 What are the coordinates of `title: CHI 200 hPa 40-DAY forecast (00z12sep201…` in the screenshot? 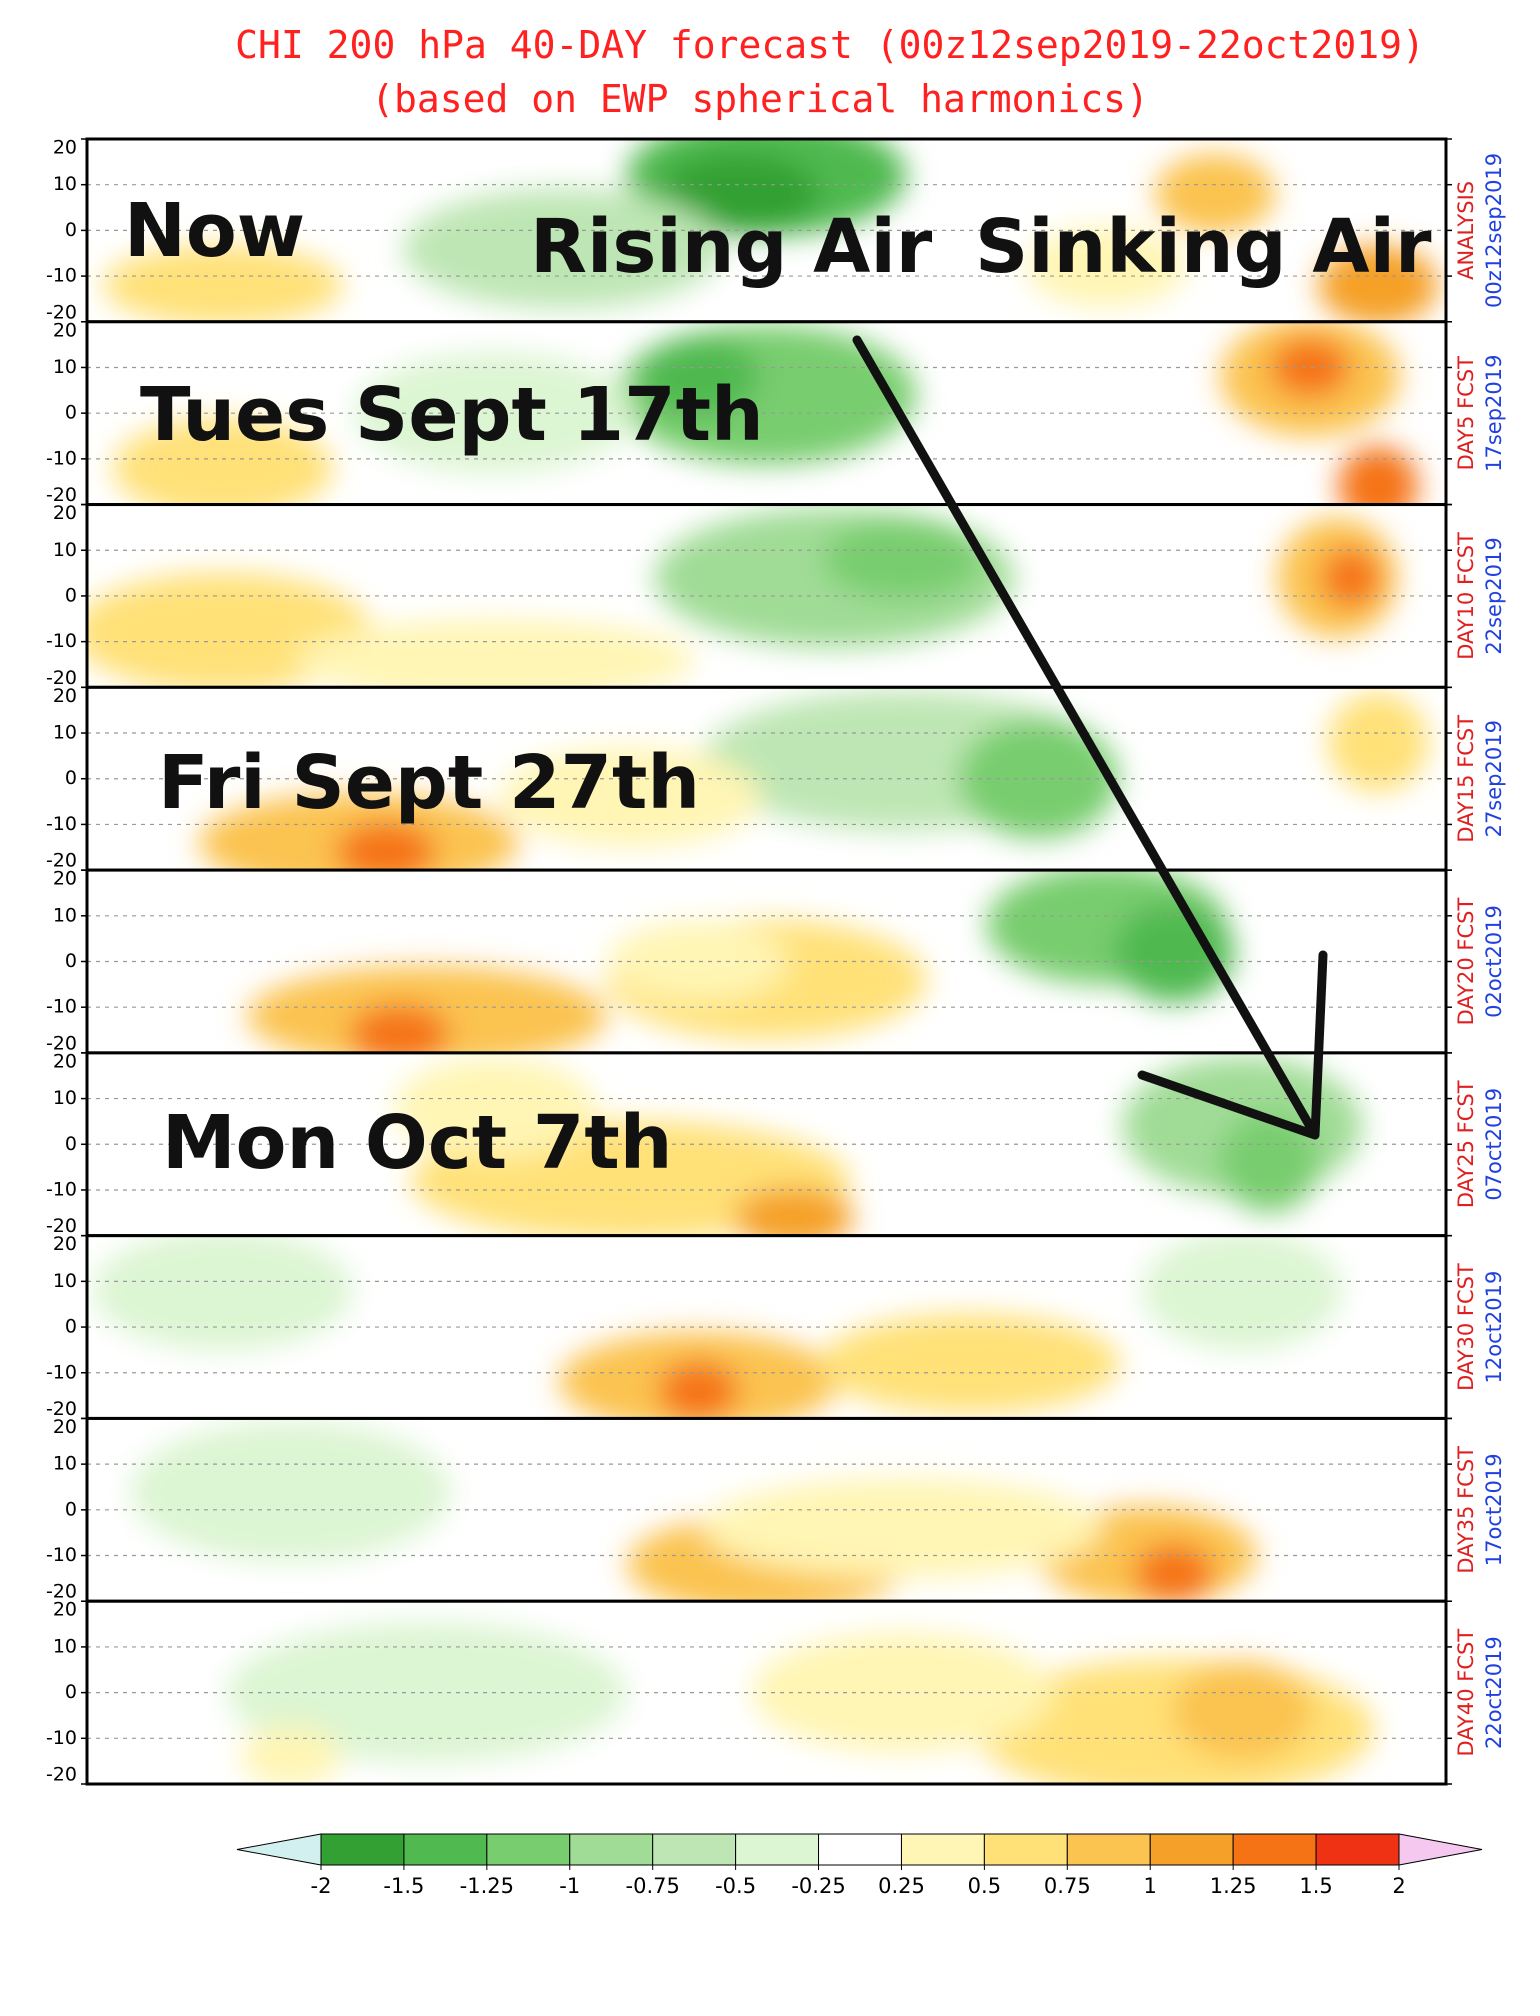 It's located at (830, 45).